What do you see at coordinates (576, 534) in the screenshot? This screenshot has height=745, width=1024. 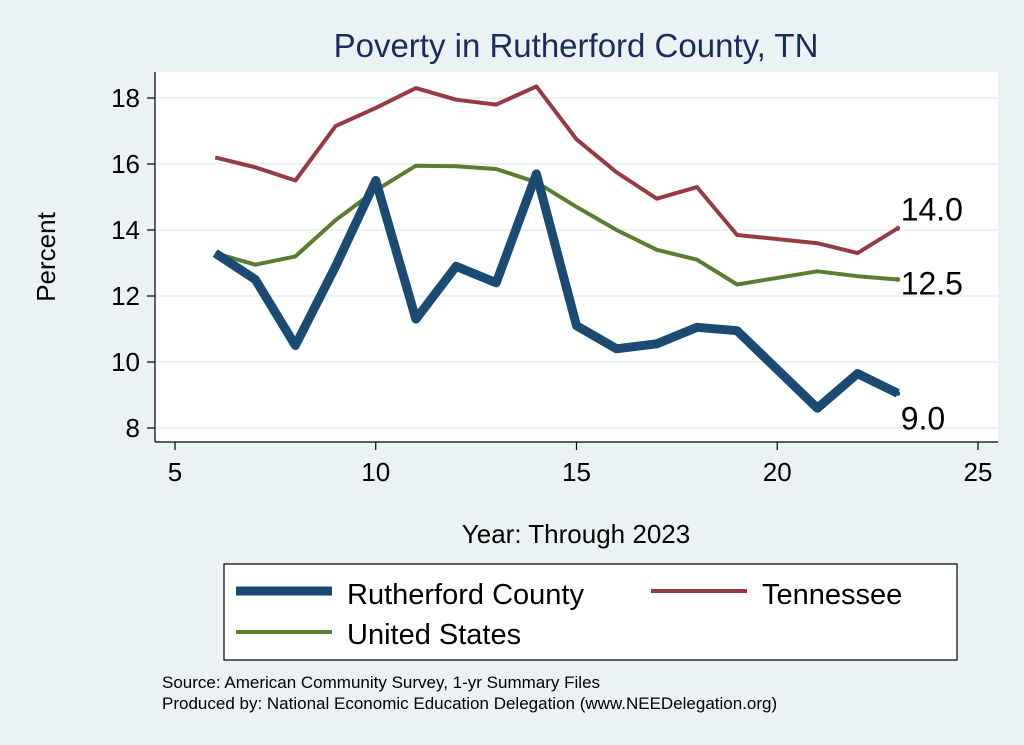 I see `x-axis-label: Year: Through 2023` at bounding box center [576, 534].